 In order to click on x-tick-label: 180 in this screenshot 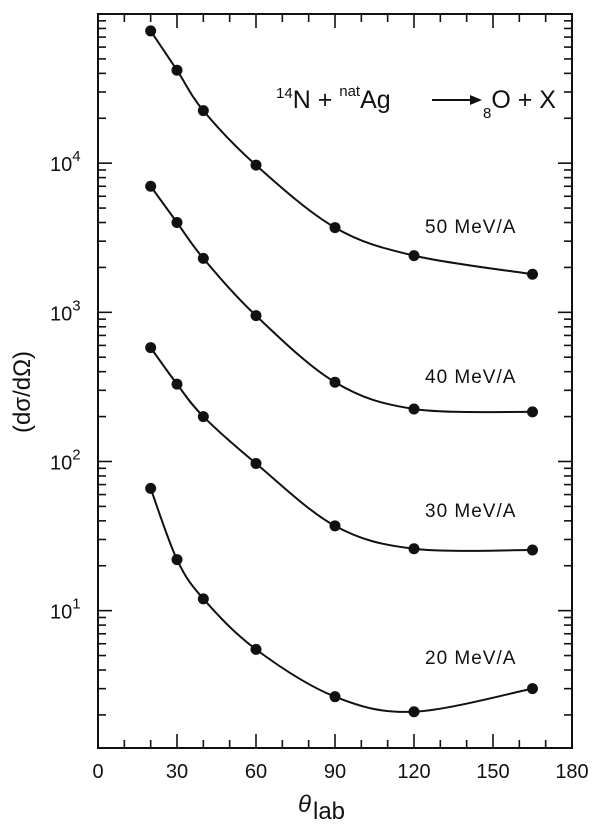, I will do `click(571, 772)`.